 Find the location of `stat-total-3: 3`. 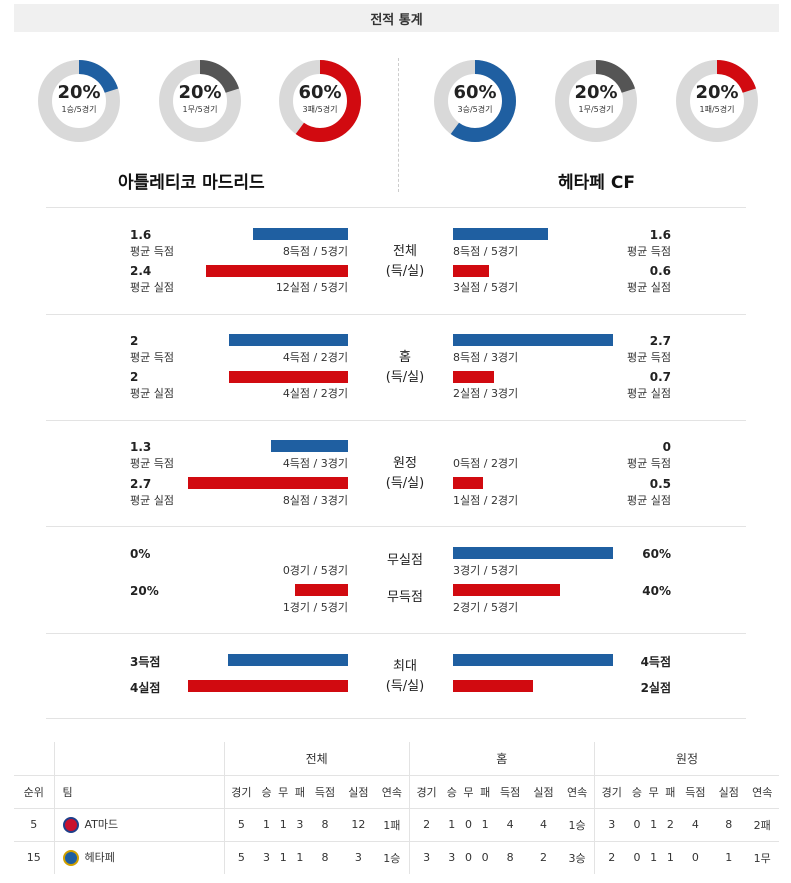

stat-total-3: 3 is located at coordinates (300, 824).